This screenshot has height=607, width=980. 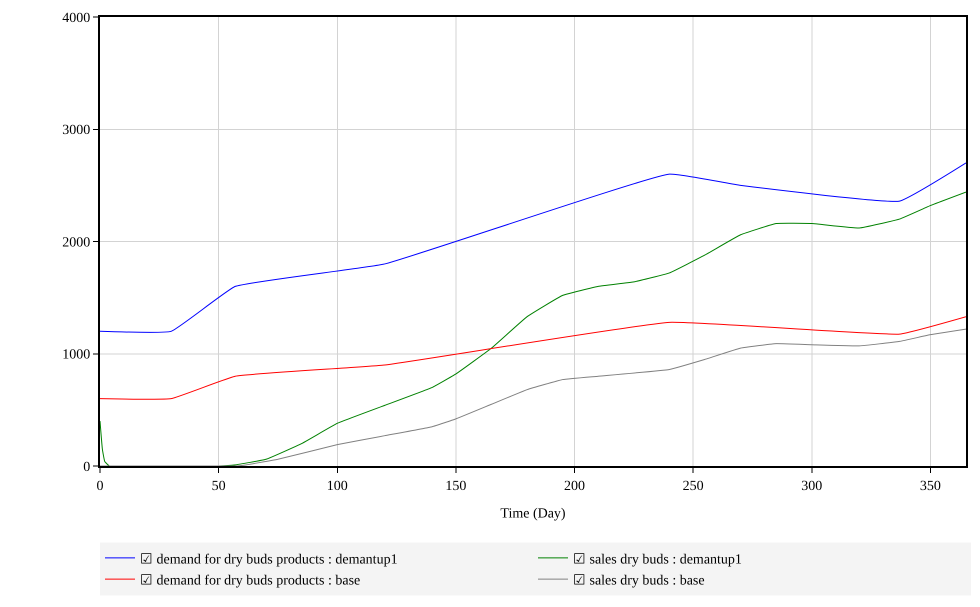 What do you see at coordinates (76, 18) in the screenshot?
I see `y-tick-label: 4000` at bounding box center [76, 18].